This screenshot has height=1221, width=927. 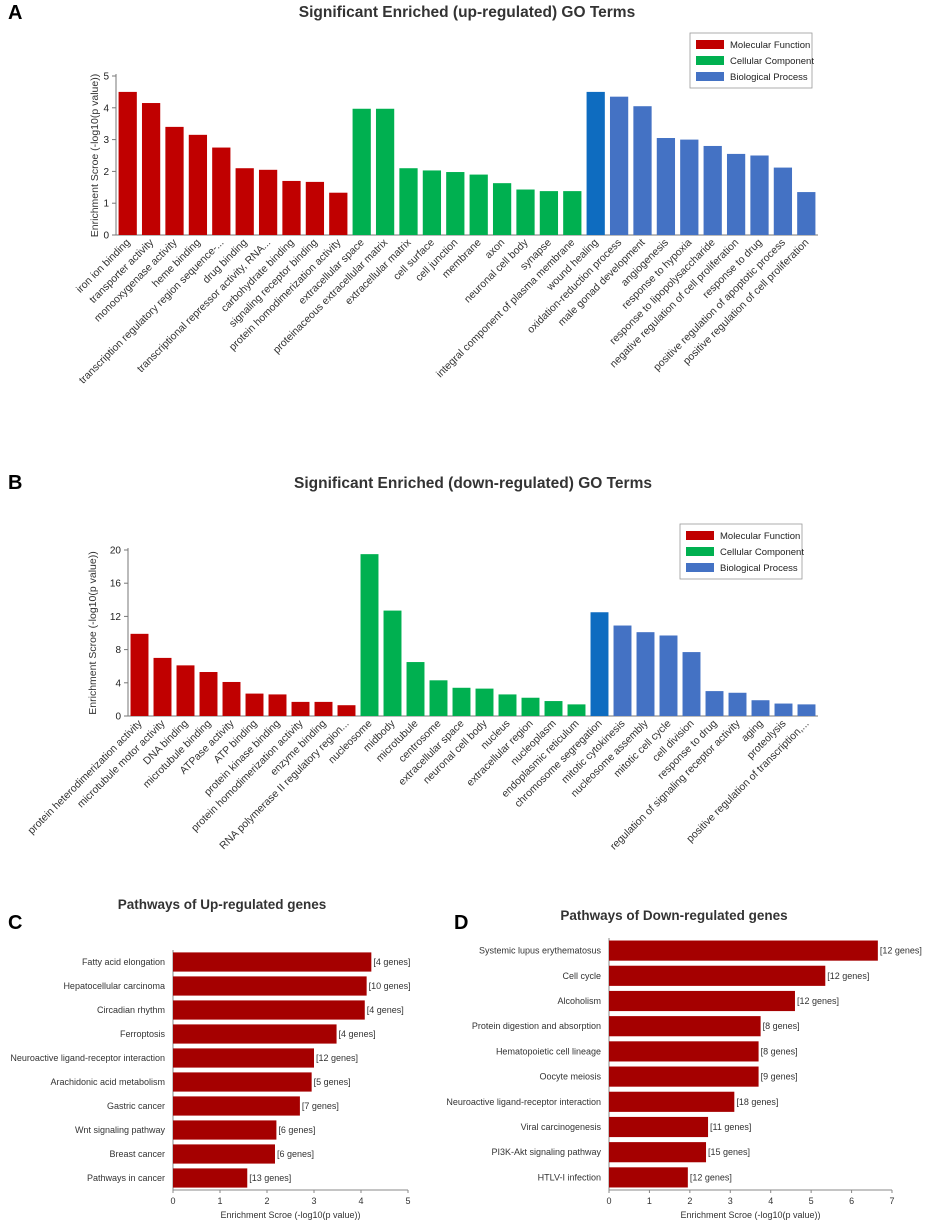 I want to click on x-tick-label: 0, so click(x=172, y=1201).